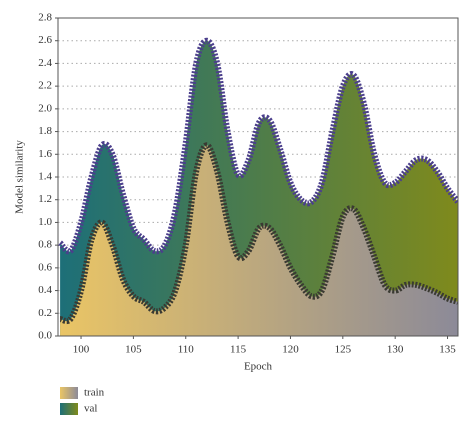  Describe the element at coordinates (45, 199) in the screenshot. I see `y-tick-label: 1.2` at that location.